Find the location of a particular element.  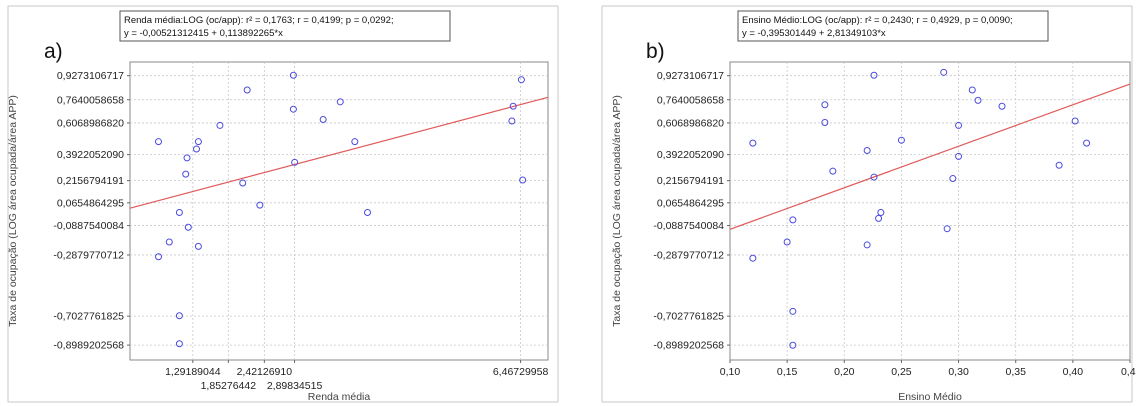

regression-line is located at coordinates (930, 156).